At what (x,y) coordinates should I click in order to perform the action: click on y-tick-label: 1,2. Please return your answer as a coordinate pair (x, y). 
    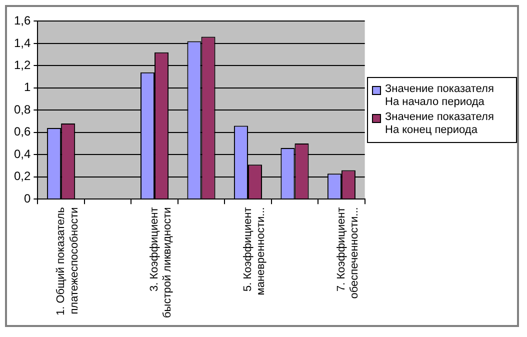
    Looking at the image, I should click on (22, 65).